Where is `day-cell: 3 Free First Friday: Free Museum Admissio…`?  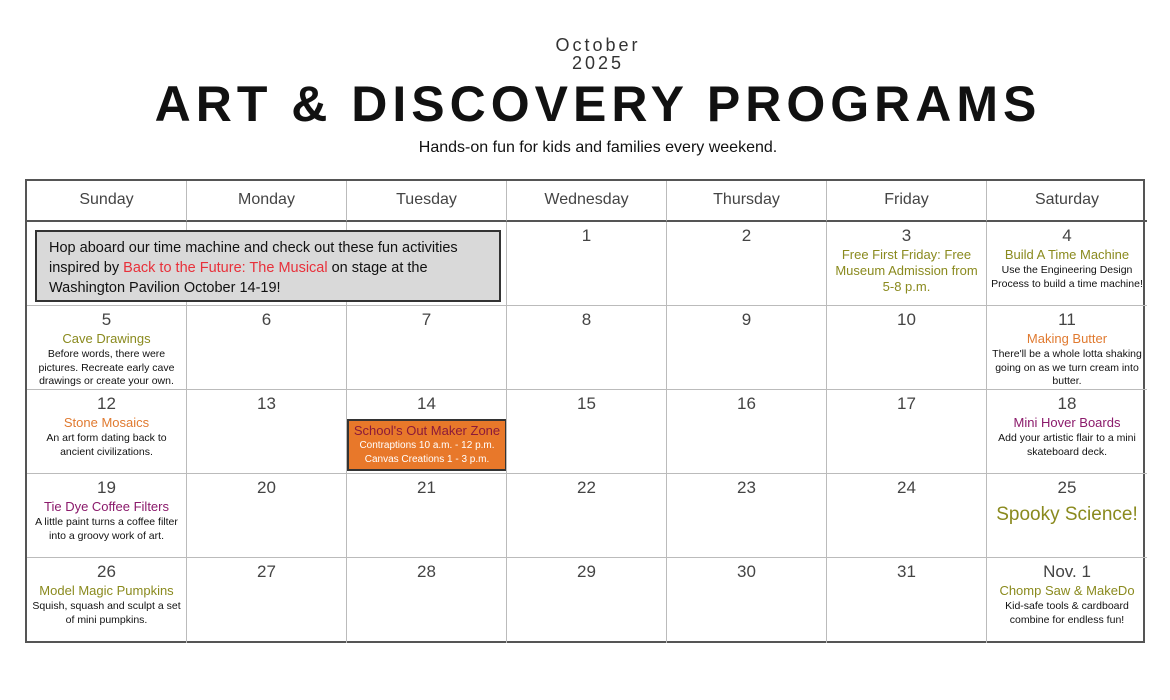 day-cell: 3 Free First Friday: Free Museum Admissio… is located at coordinates (907, 264).